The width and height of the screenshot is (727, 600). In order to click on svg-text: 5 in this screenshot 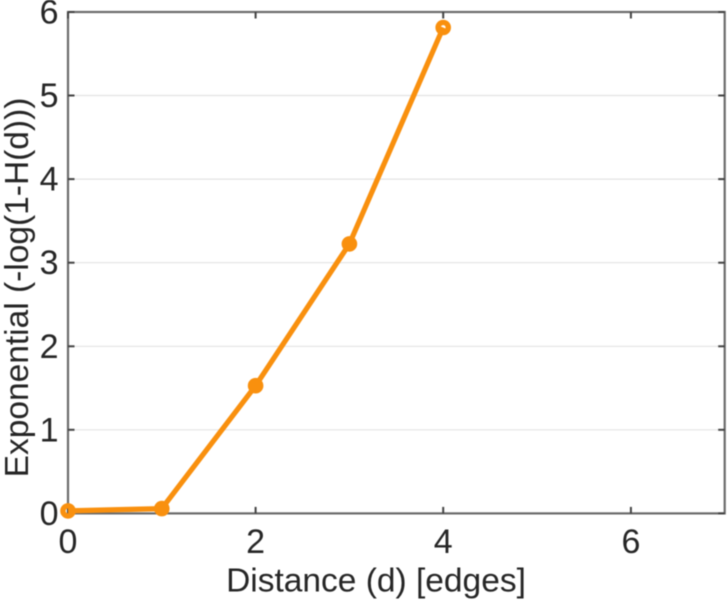, I will do `click(49, 96)`.